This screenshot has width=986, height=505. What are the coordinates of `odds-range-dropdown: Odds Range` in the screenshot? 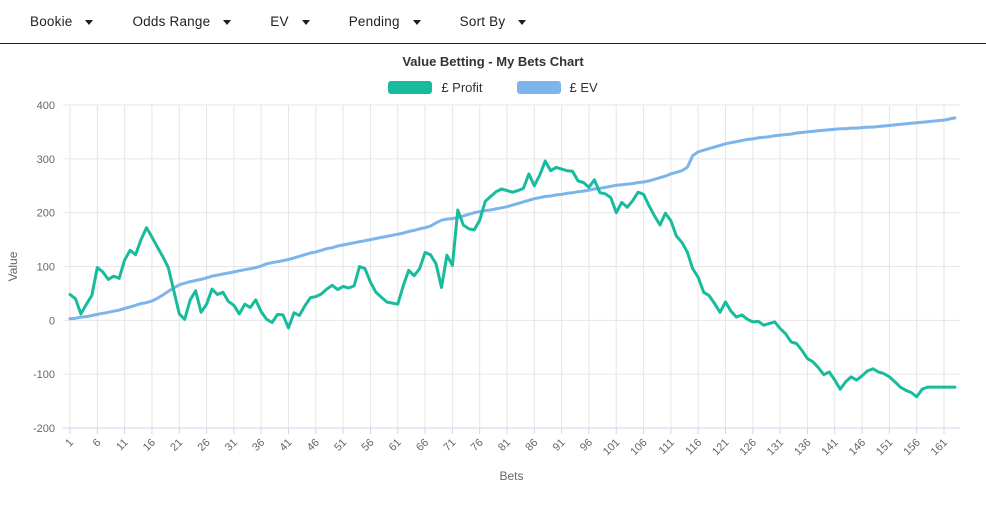 It's located at (182, 21).